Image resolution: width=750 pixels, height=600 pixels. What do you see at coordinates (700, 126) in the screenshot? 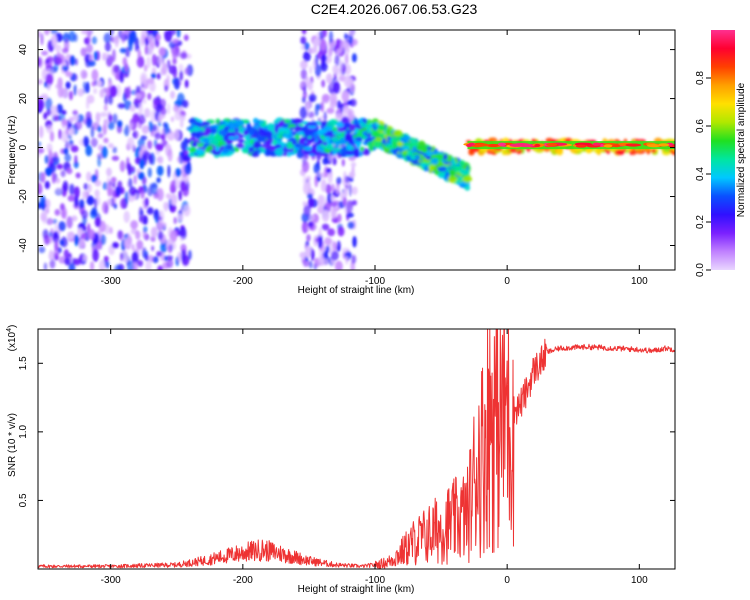
I see `colorbar-tick-label: 0.6` at bounding box center [700, 126].